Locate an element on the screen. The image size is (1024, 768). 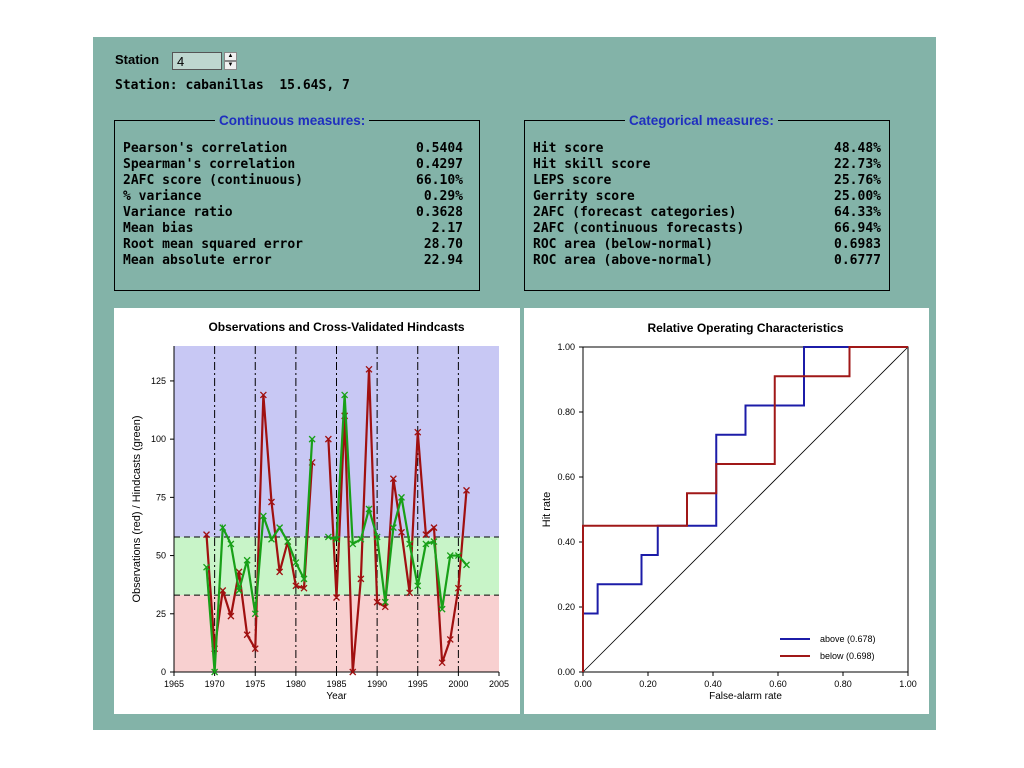
measure-name: Hit score is located at coordinates (568, 148).